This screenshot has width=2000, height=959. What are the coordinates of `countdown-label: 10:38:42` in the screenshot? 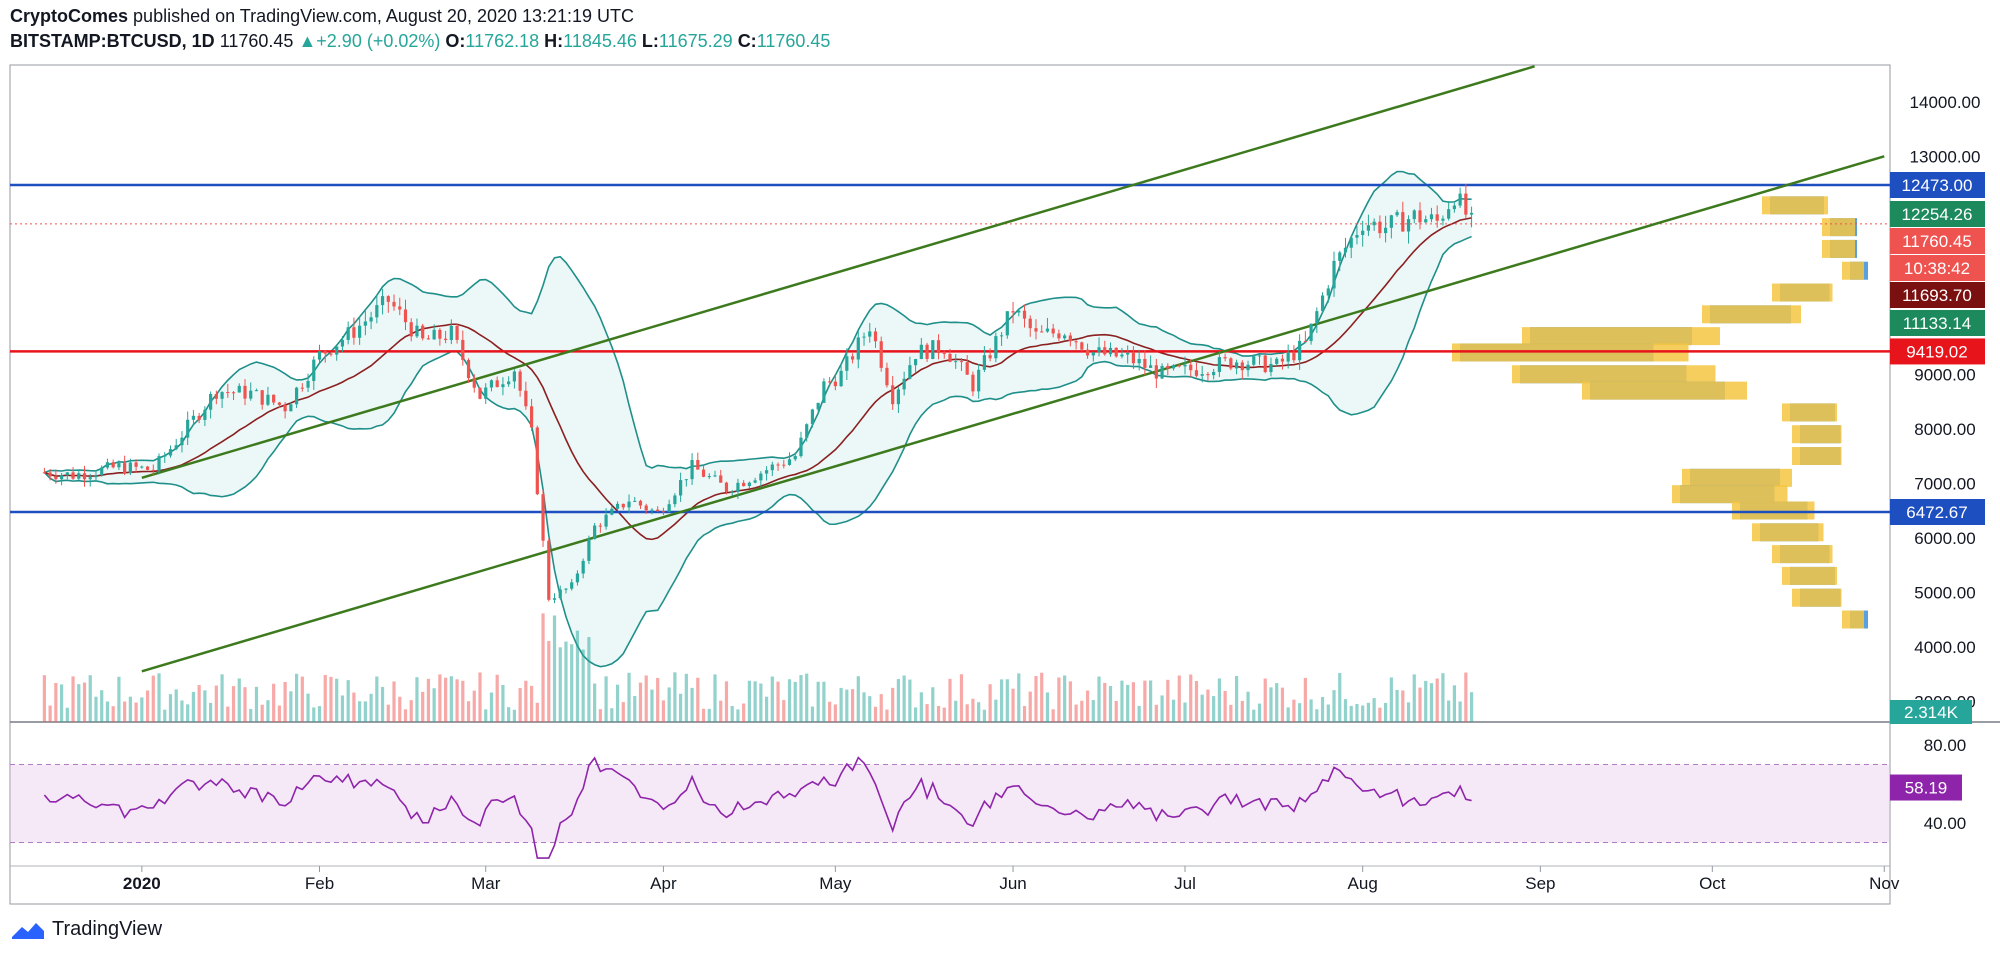 It's located at (1937, 268).